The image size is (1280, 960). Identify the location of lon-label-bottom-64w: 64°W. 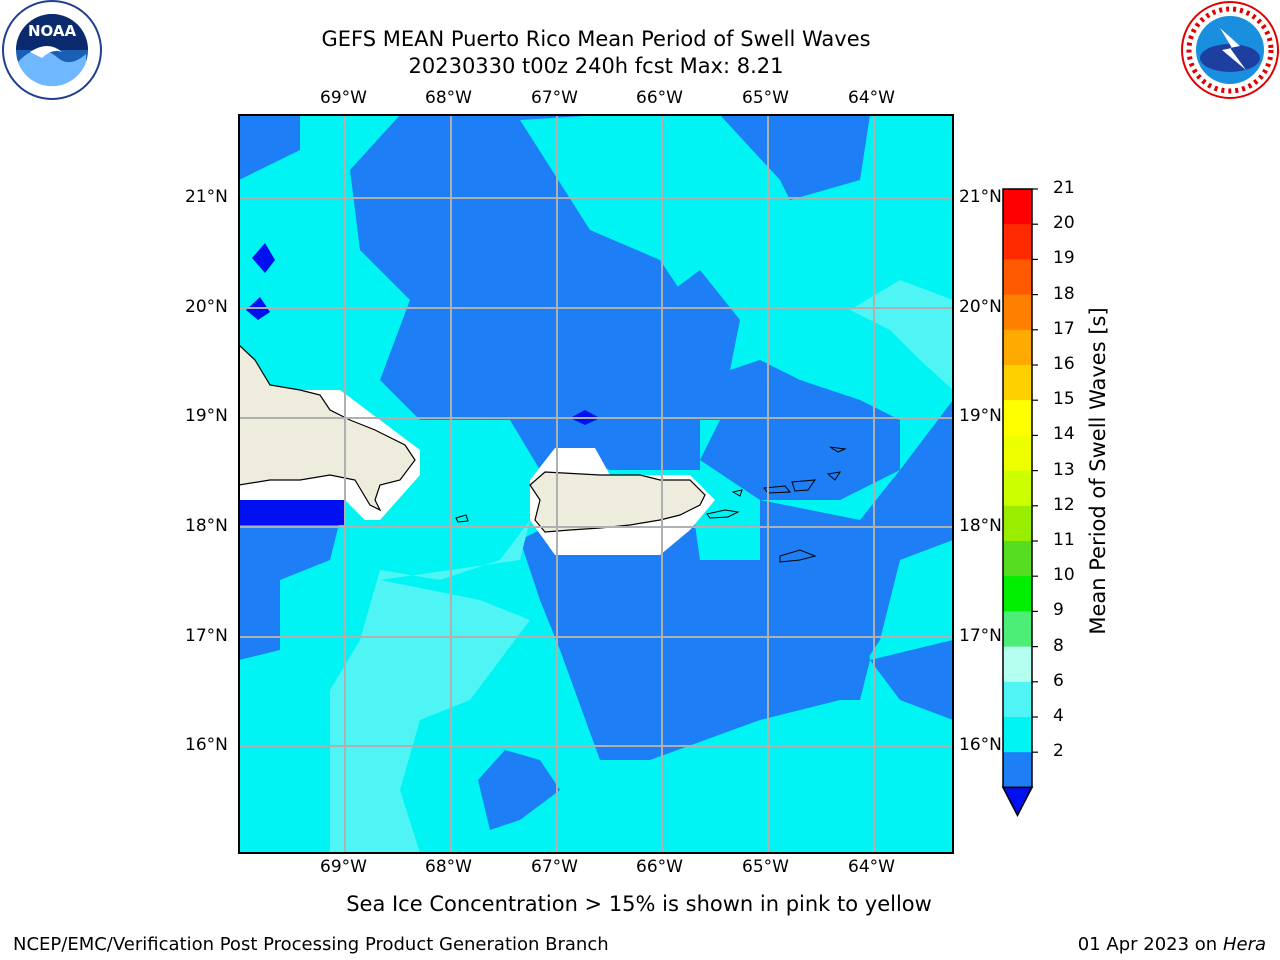
(871, 867).